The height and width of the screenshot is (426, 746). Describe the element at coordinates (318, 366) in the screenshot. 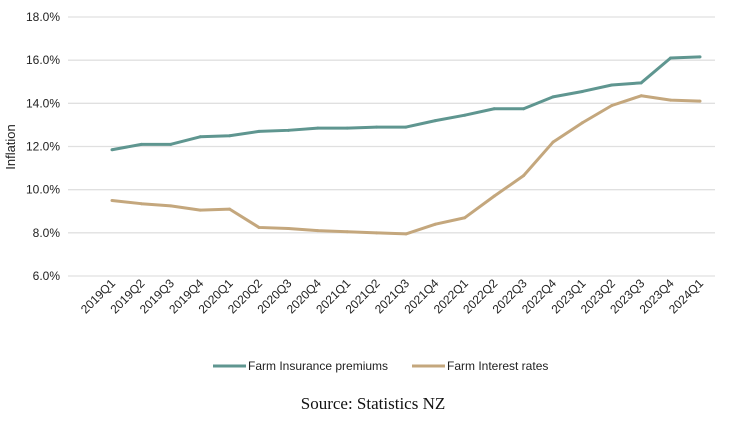

I see `legend-label: Farm Insurance premiums` at that location.